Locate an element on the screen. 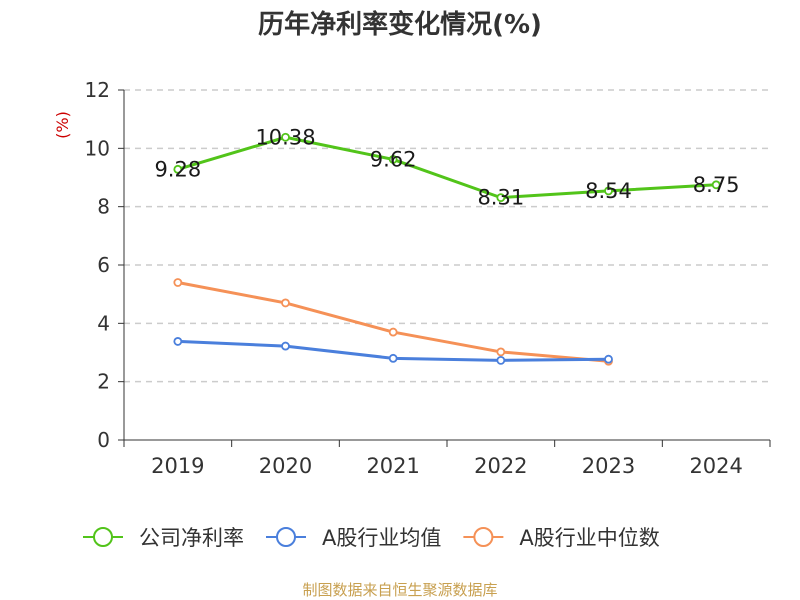  source-note: 制图数据来自恒生聚源数据库 is located at coordinates (399, 590).